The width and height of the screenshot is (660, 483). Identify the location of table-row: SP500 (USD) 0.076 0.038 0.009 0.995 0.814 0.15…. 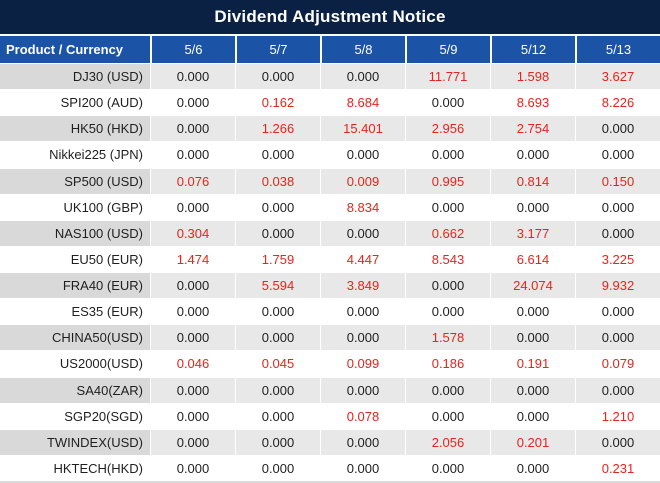
(330, 181).